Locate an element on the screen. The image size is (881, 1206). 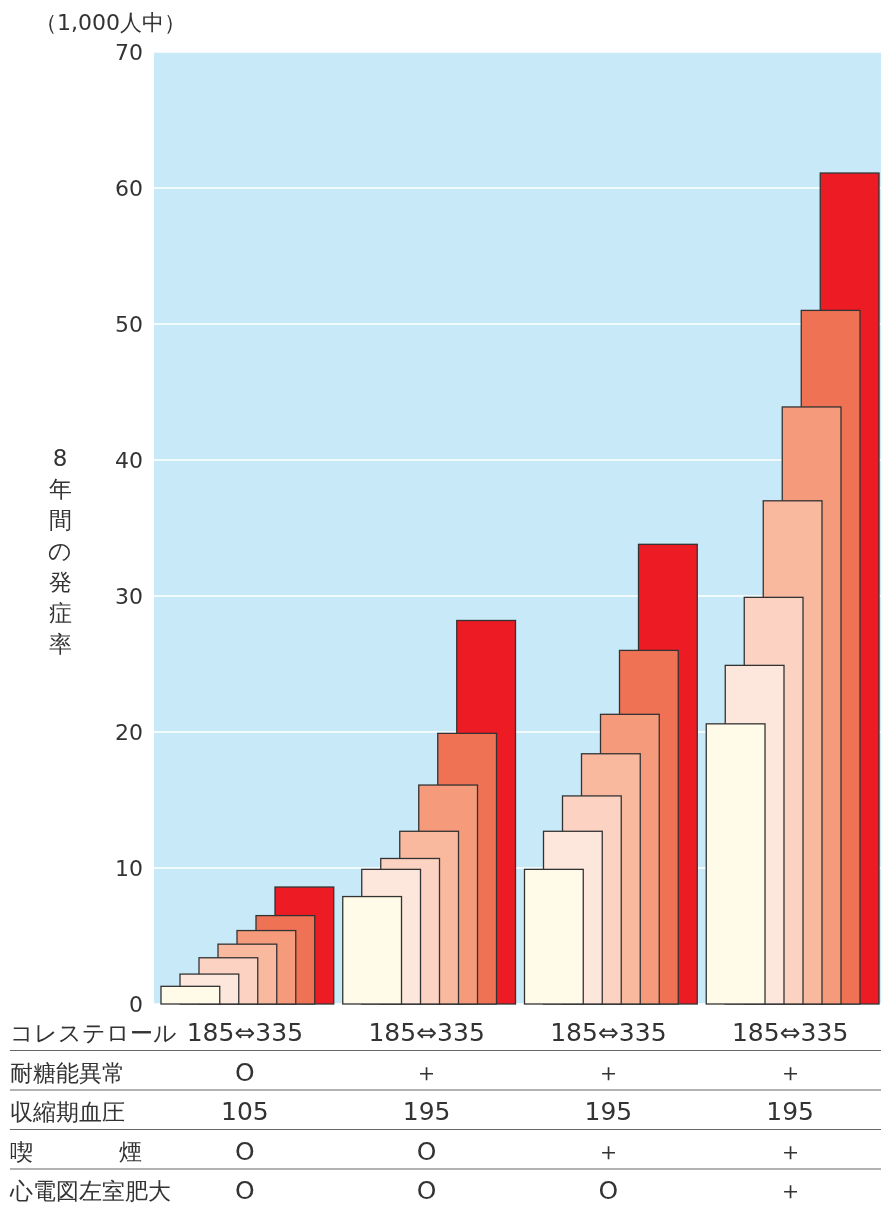
y-tick-label: 10 is located at coordinates (129, 868).